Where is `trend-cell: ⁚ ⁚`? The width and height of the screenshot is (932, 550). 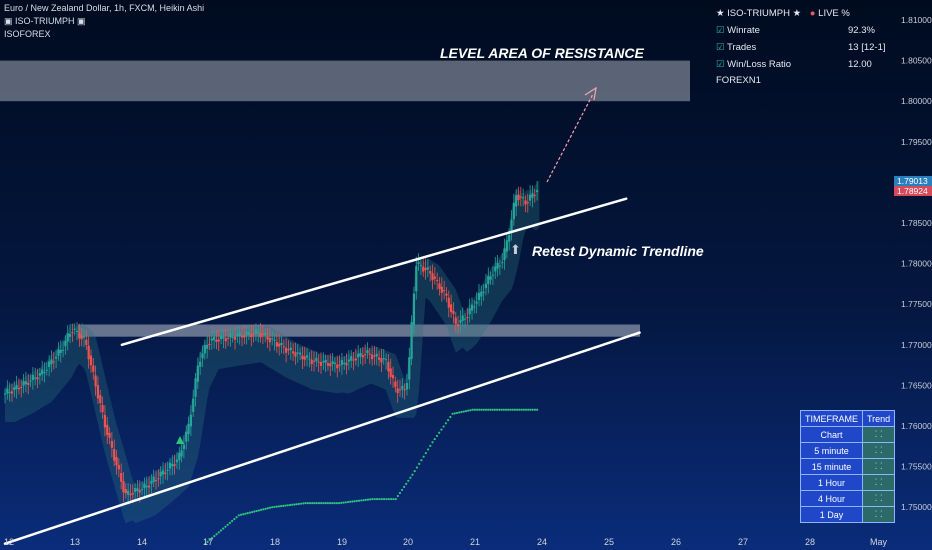 trend-cell: ⁚ ⁚ is located at coordinates (878, 466).